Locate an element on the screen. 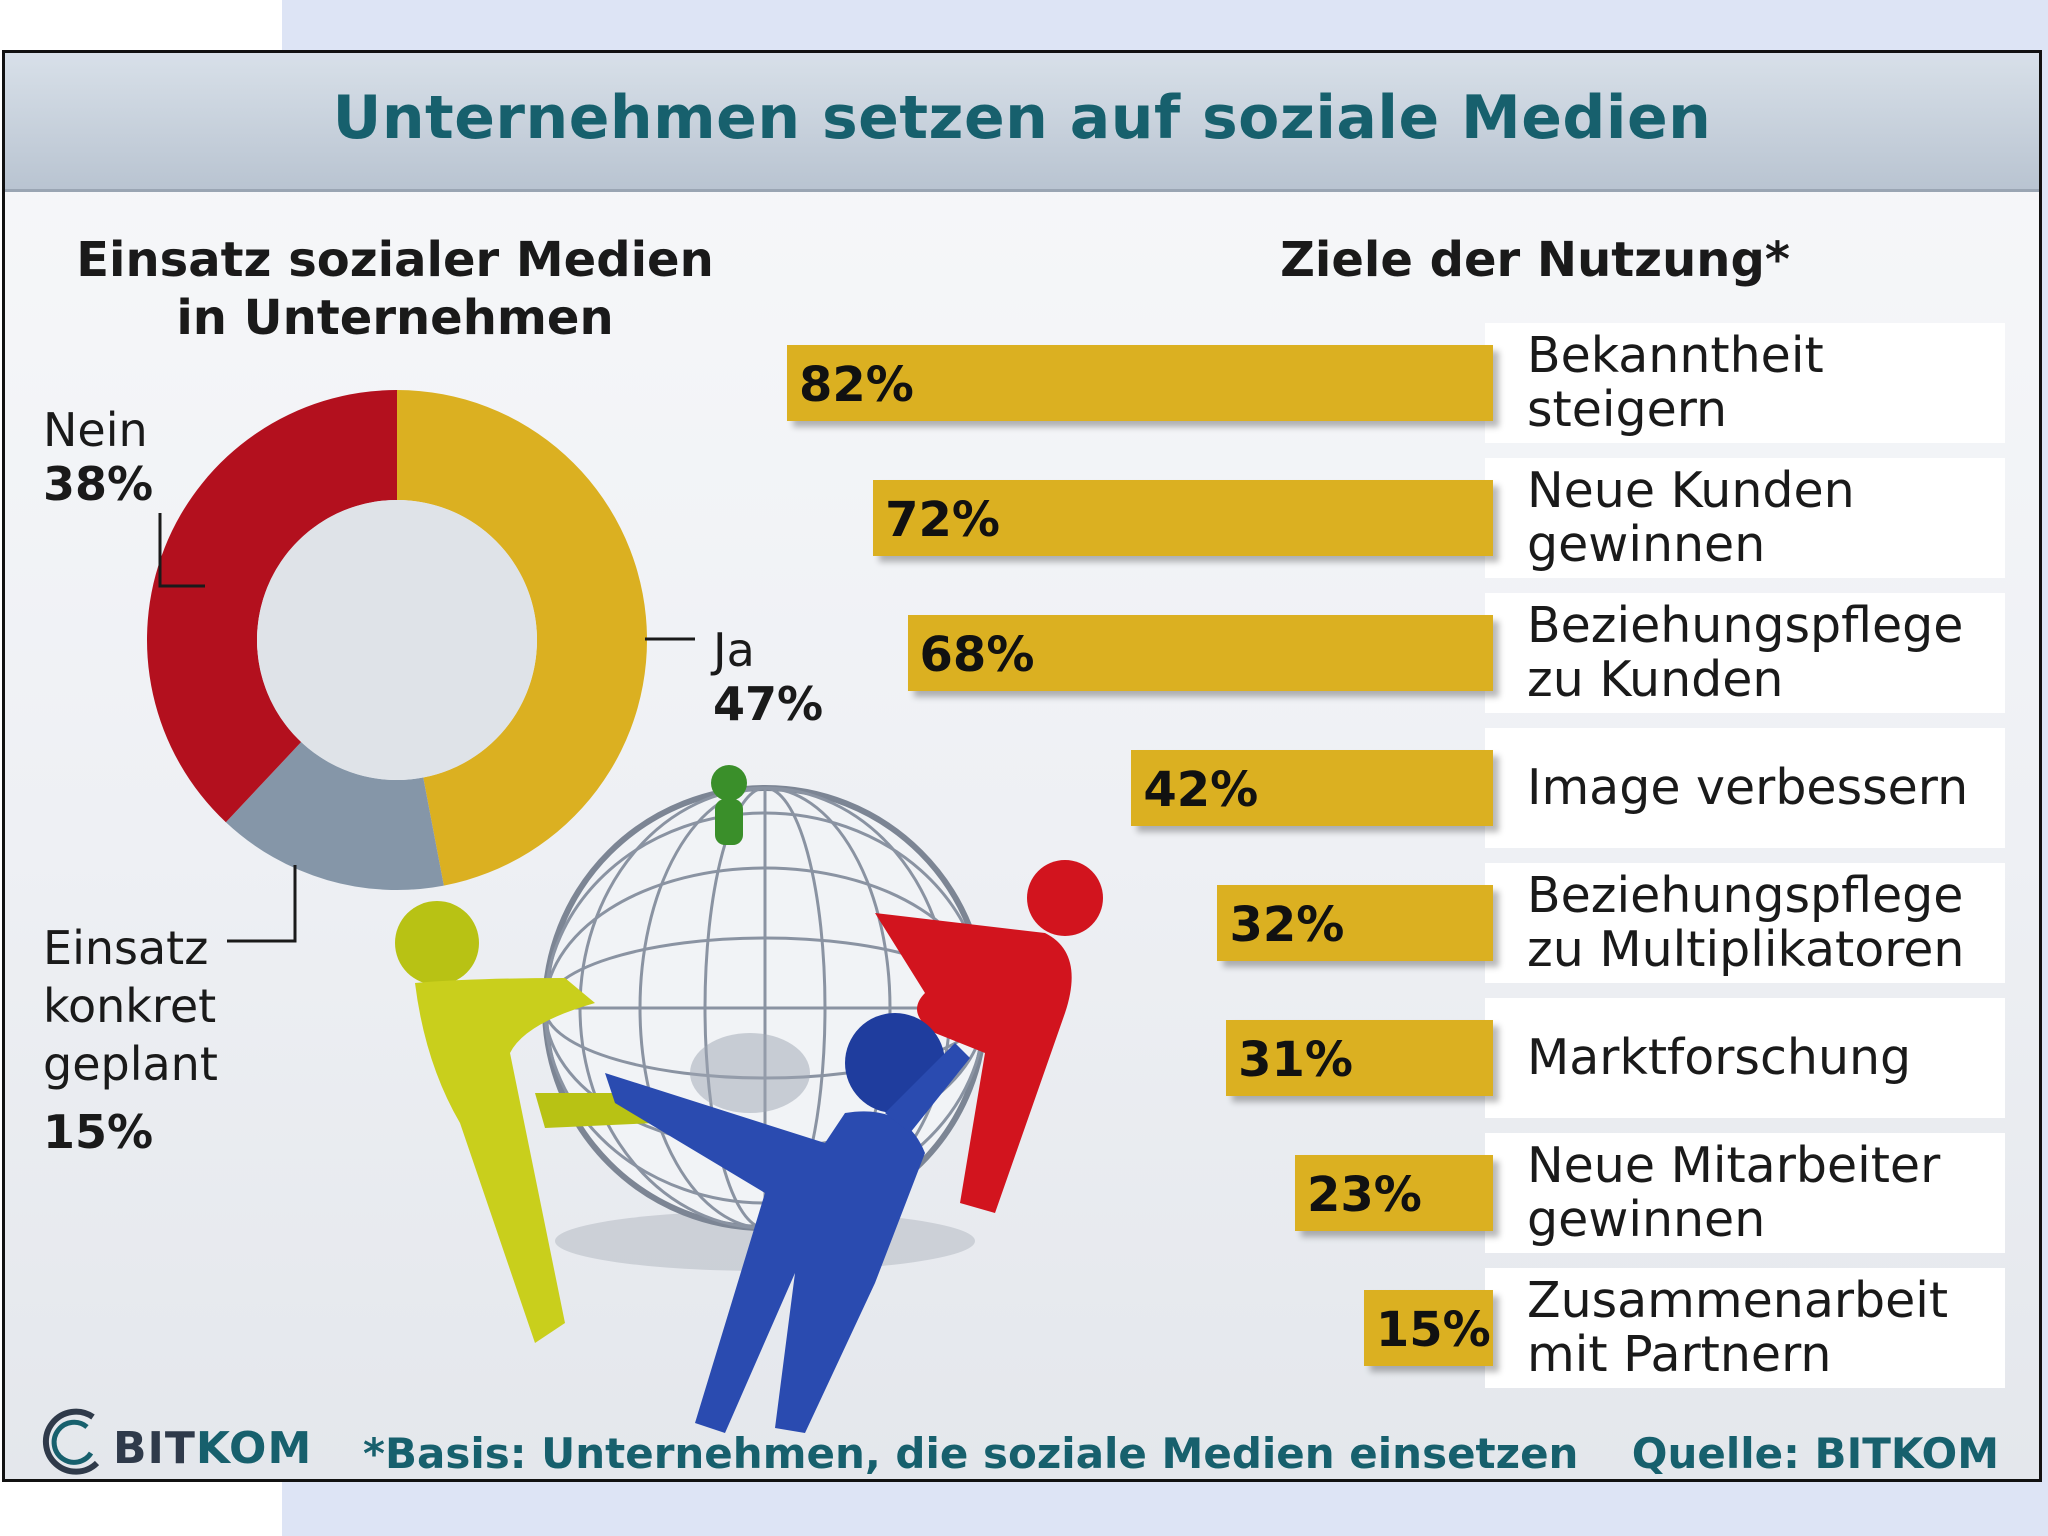  bar-value-label: 23% is located at coordinates (1364, 1195).